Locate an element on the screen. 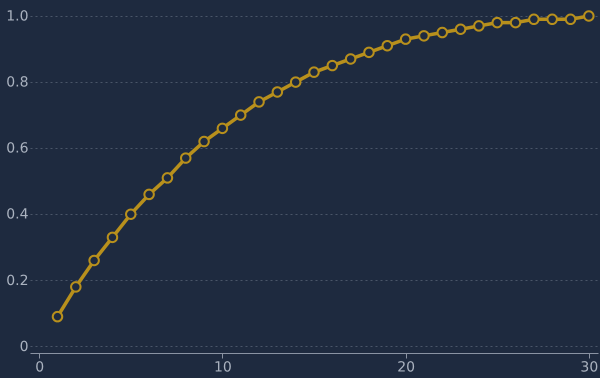 The width and height of the screenshot is (600, 378). y-tick-label: 0.4 is located at coordinates (17, 214).